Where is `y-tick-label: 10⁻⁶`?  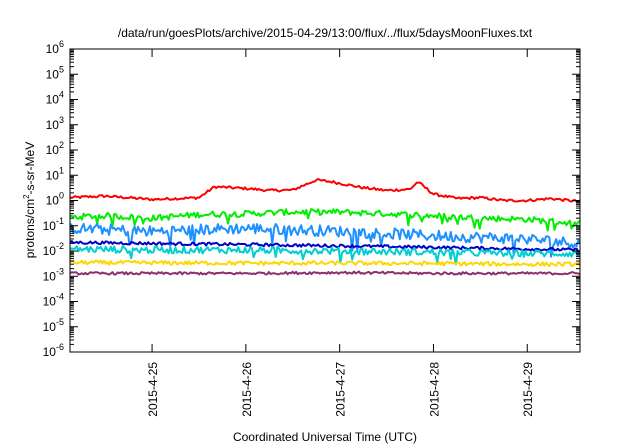 y-tick-label: 10⁻⁶ is located at coordinates (53, 350).